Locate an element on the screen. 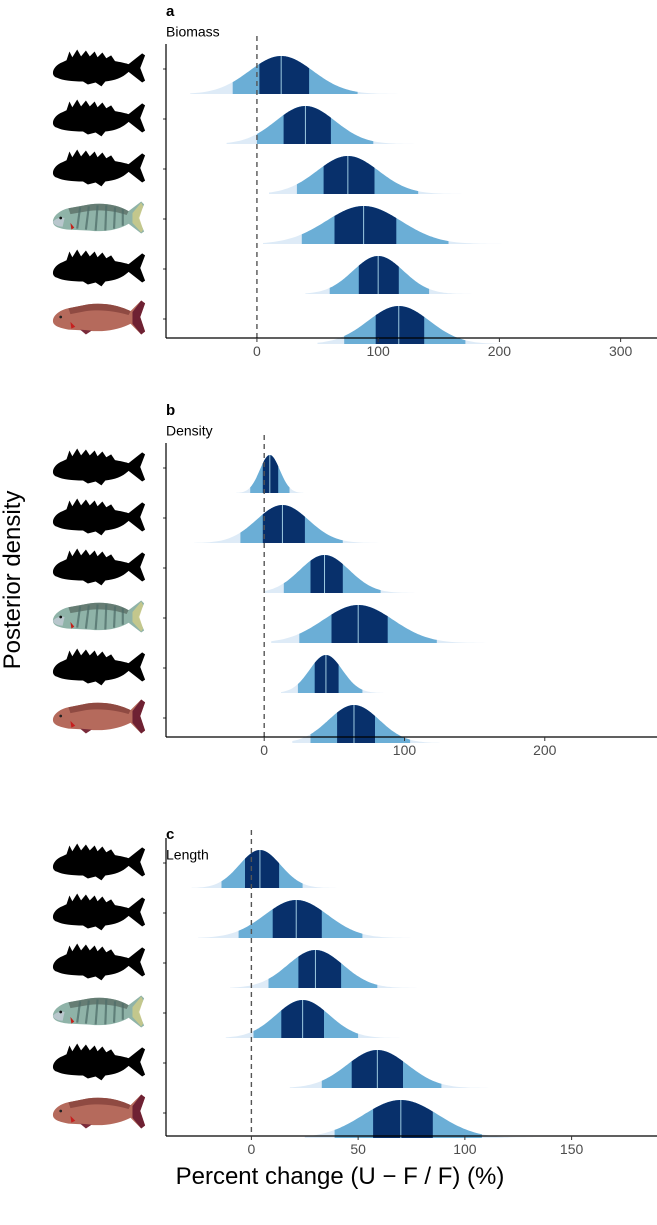 Image resolution: width=657 pixels, height=1225 pixels. x-tick-label: 150 is located at coordinates (572, 1149).